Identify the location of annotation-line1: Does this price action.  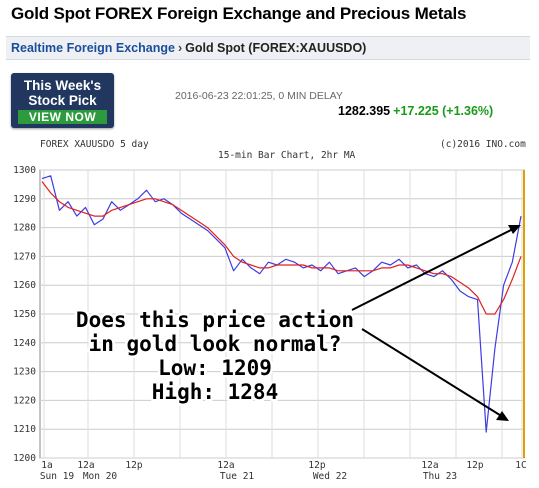
(215, 320).